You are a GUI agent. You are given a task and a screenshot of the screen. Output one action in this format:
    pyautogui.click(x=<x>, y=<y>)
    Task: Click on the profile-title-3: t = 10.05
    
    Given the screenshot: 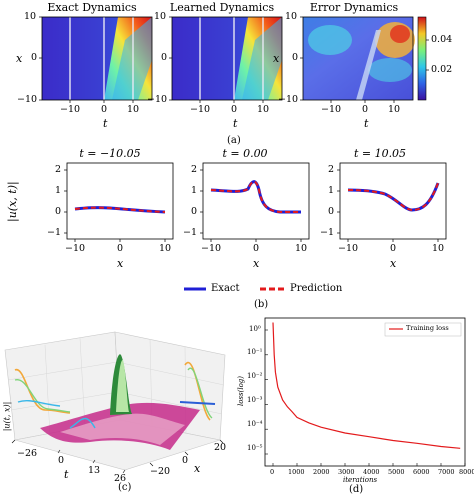 What is the action you would take?
    pyautogui.click(x=380, y=153)
    